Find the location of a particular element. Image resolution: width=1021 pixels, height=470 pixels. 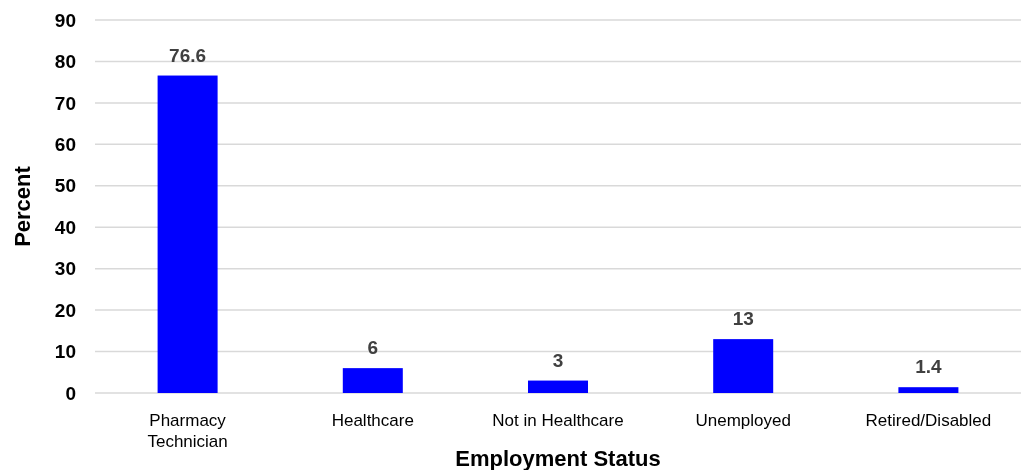

y-tick-label: 10 is located at coordinates (65, 352).